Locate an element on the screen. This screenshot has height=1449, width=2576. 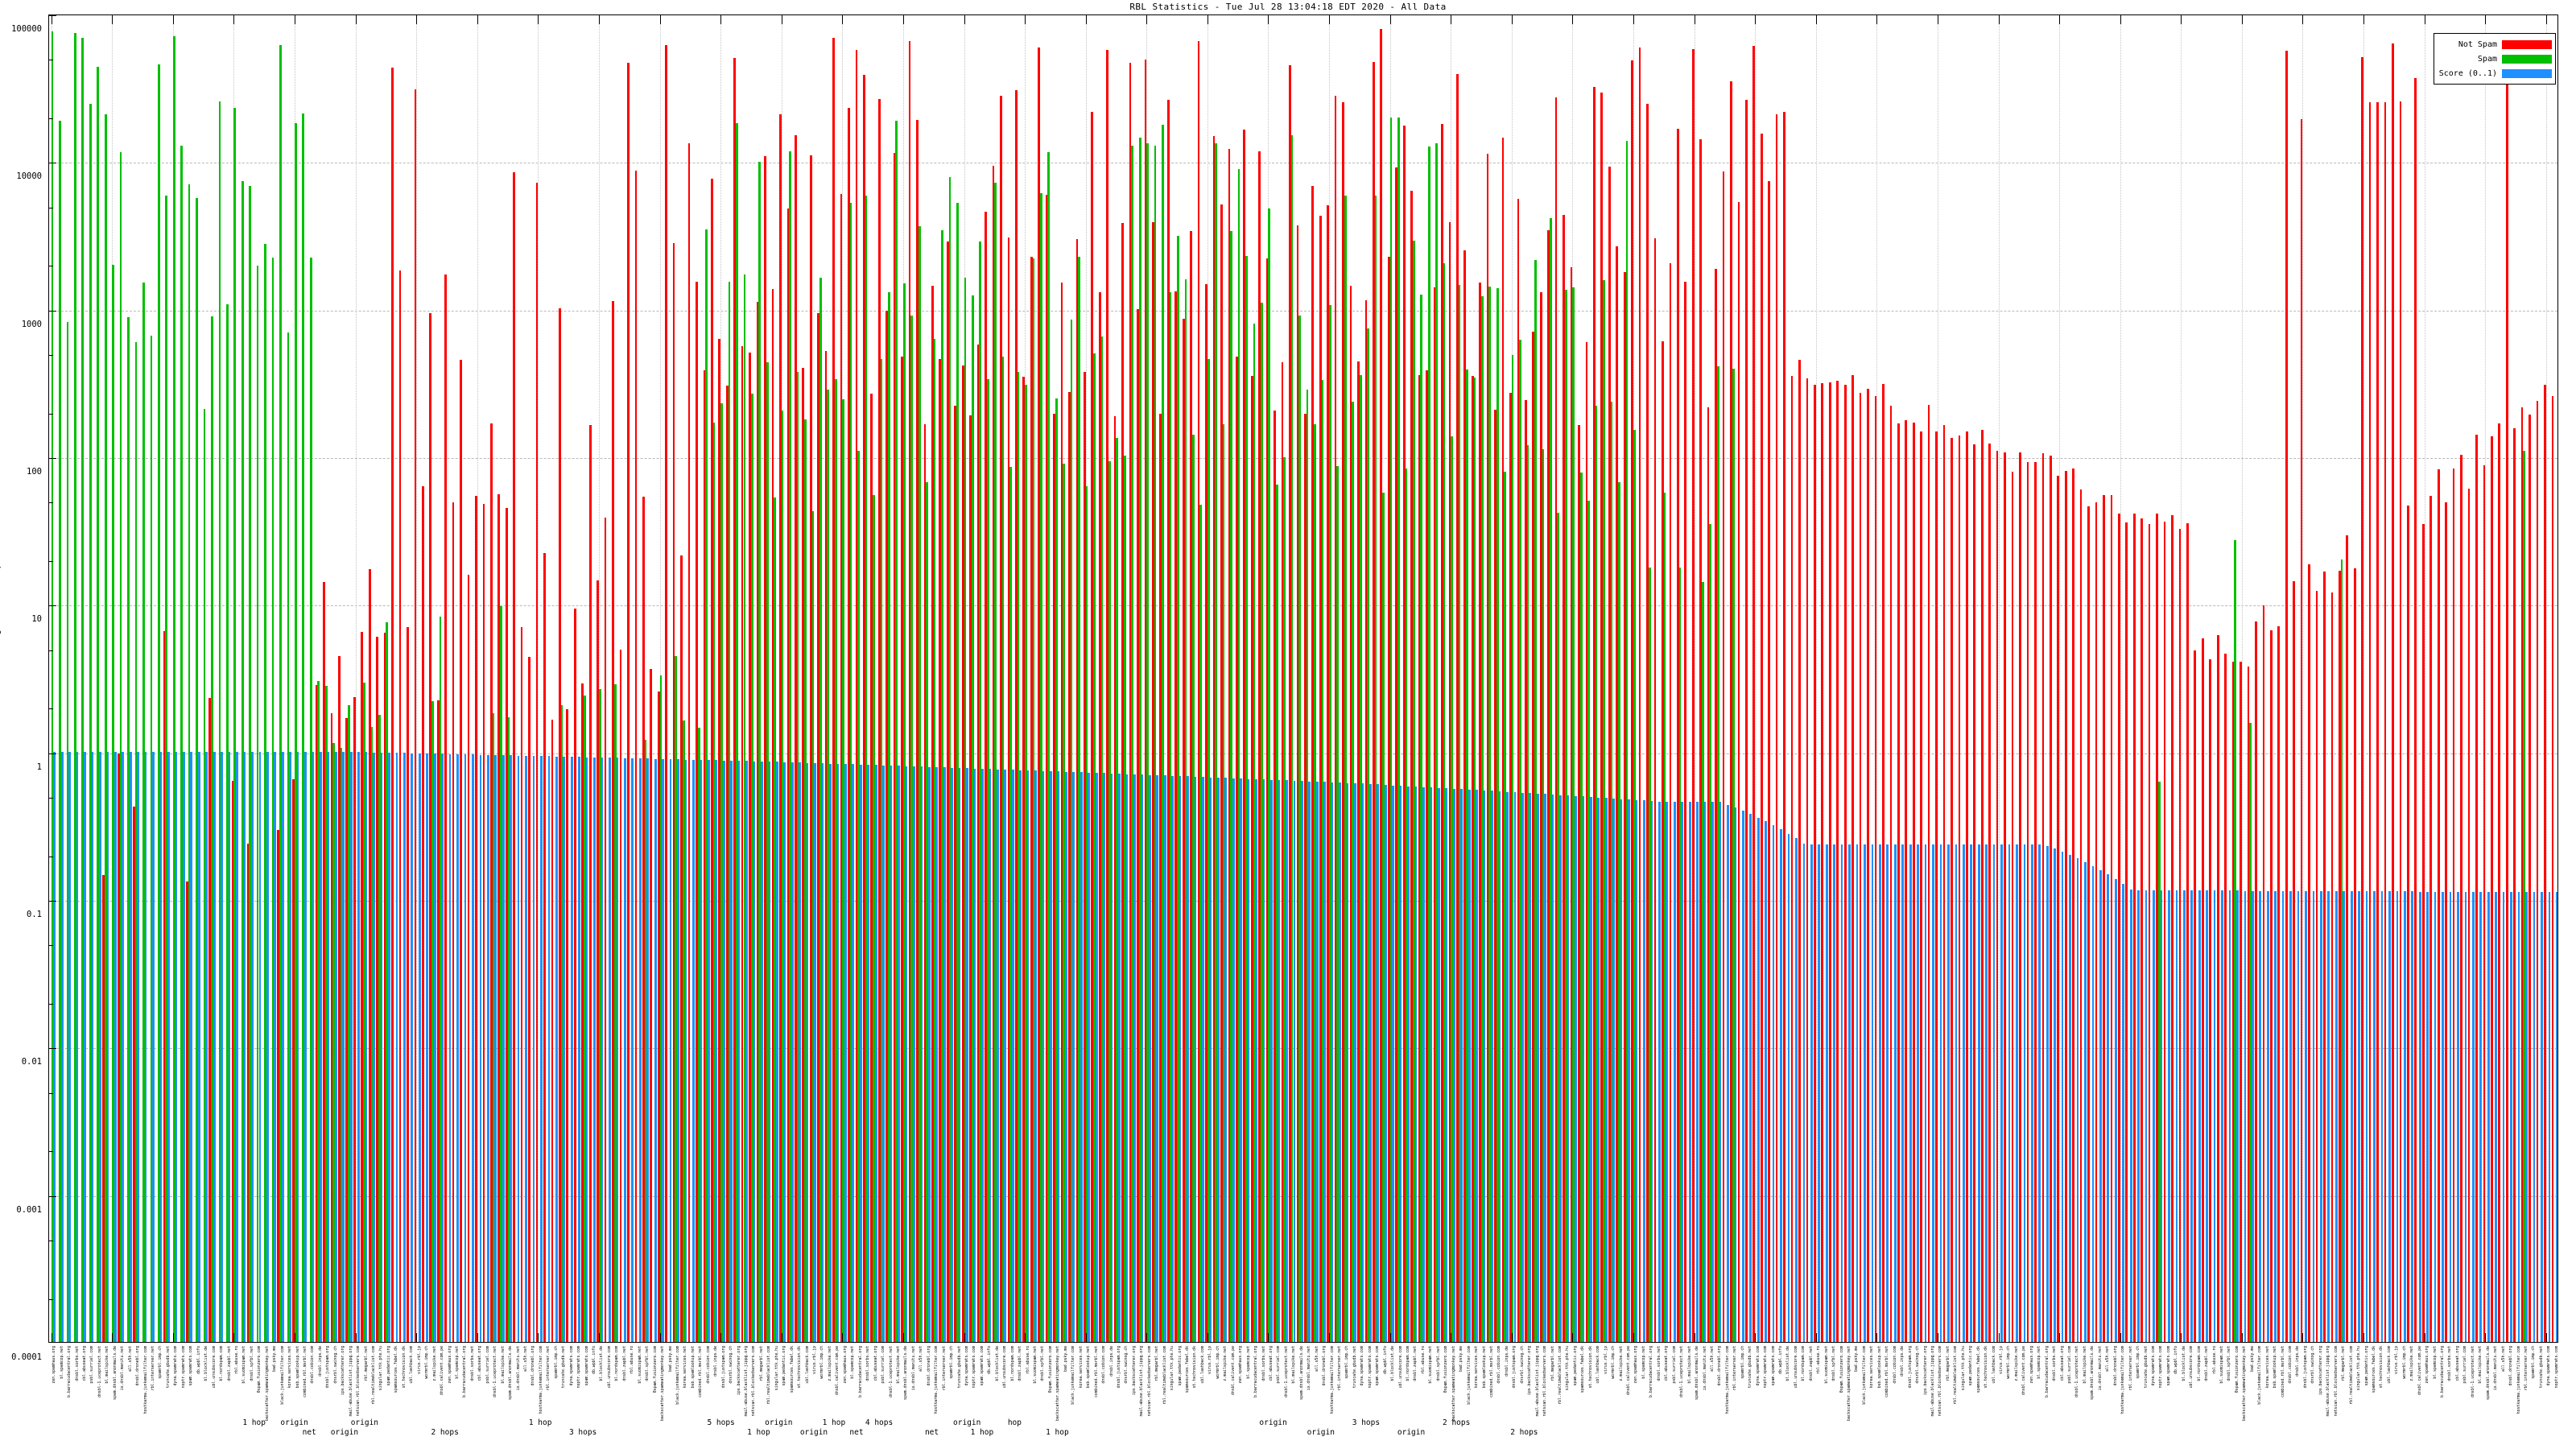
x-axis-tick-label: dnsbl.sorbs.net is located at coordinates (472, 1363).